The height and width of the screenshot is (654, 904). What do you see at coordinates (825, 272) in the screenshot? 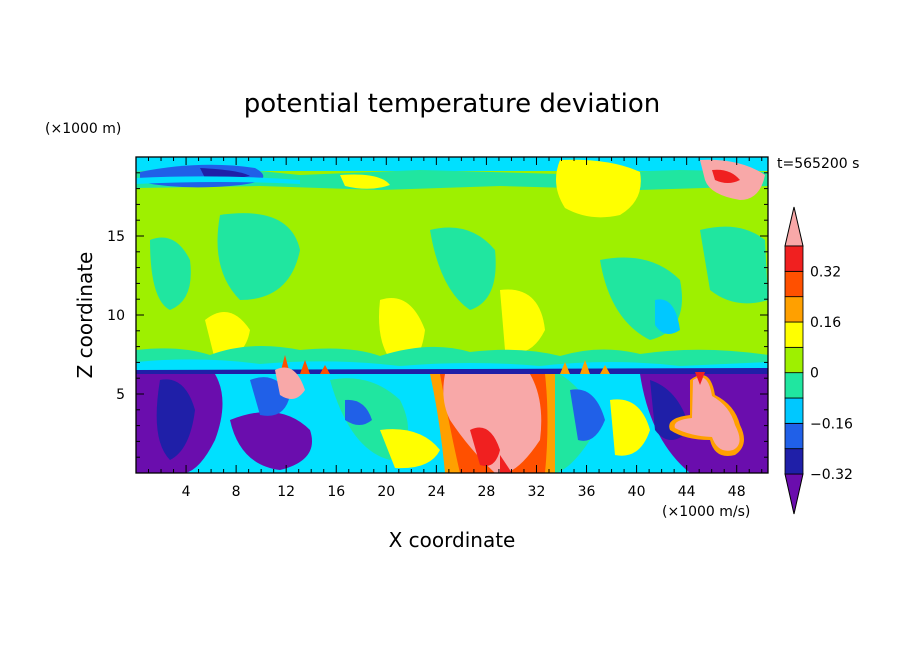
I see `colorbar-label: 0.32` at bounding box center [825, 272].